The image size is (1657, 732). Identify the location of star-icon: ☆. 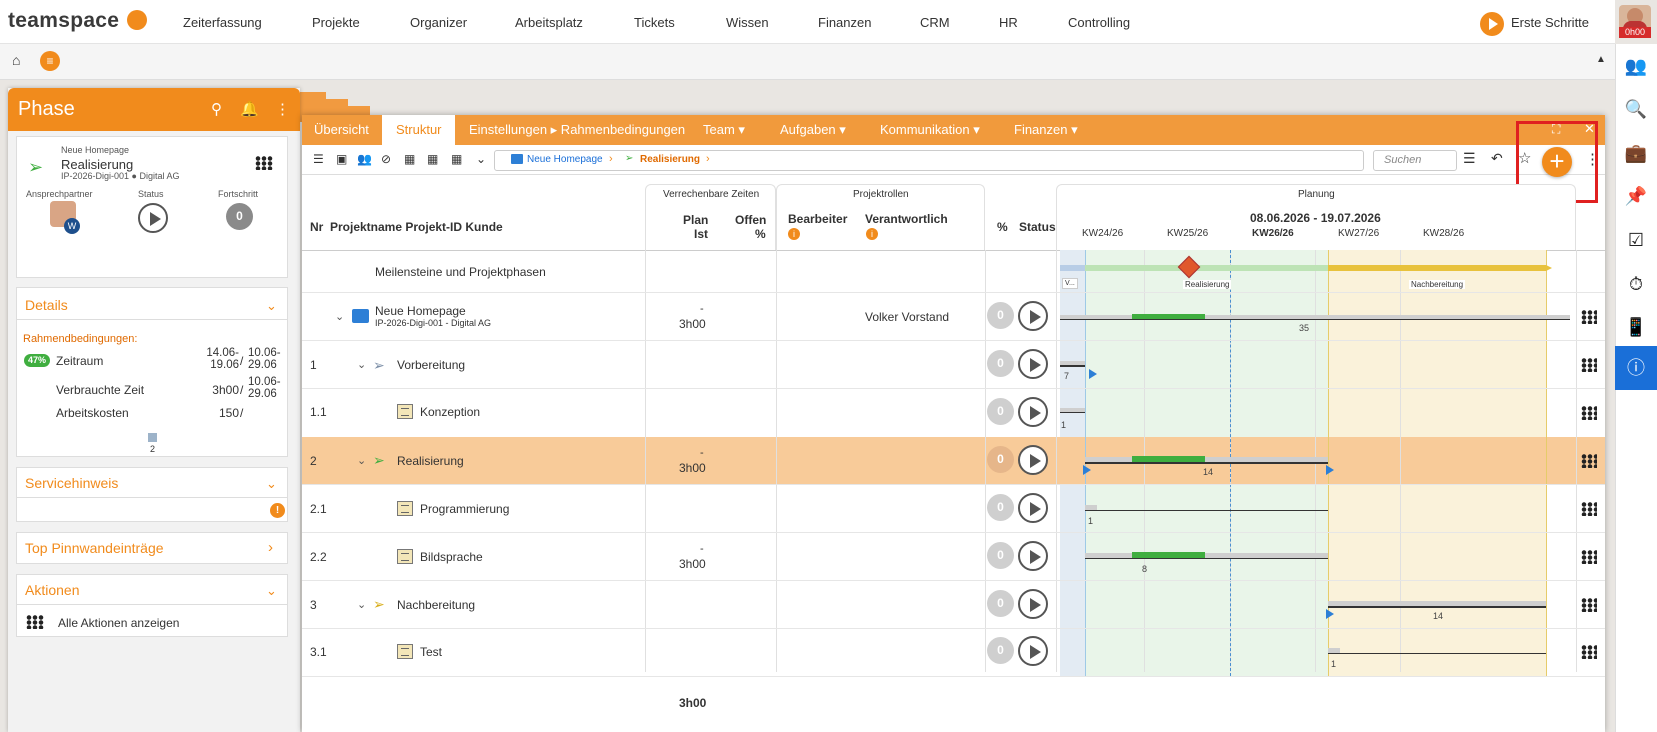
(1525, 158).